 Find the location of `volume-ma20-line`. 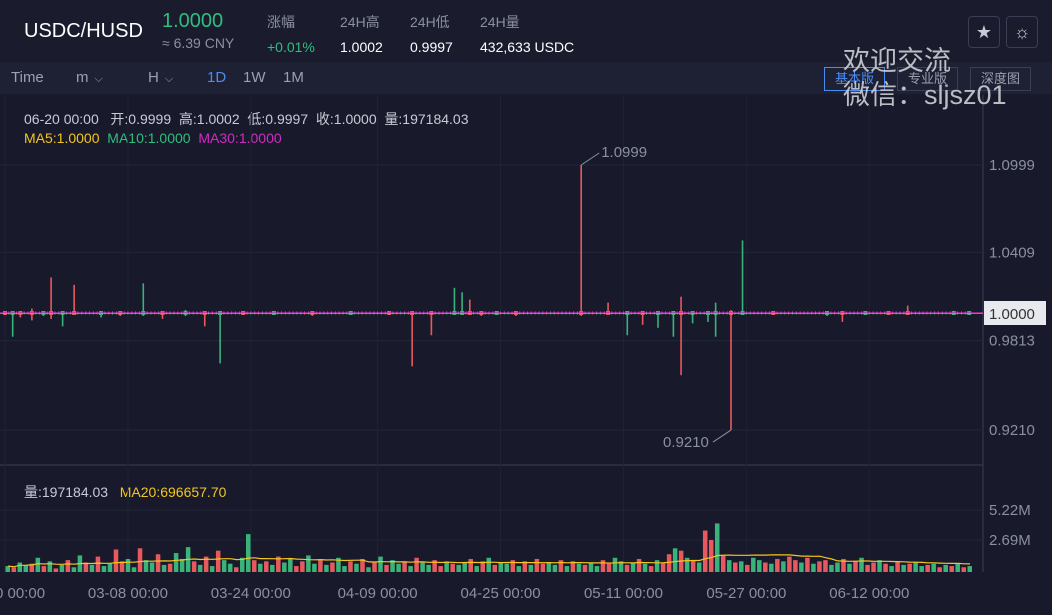

volume-ma20-line is located at coordinates (489, 561).